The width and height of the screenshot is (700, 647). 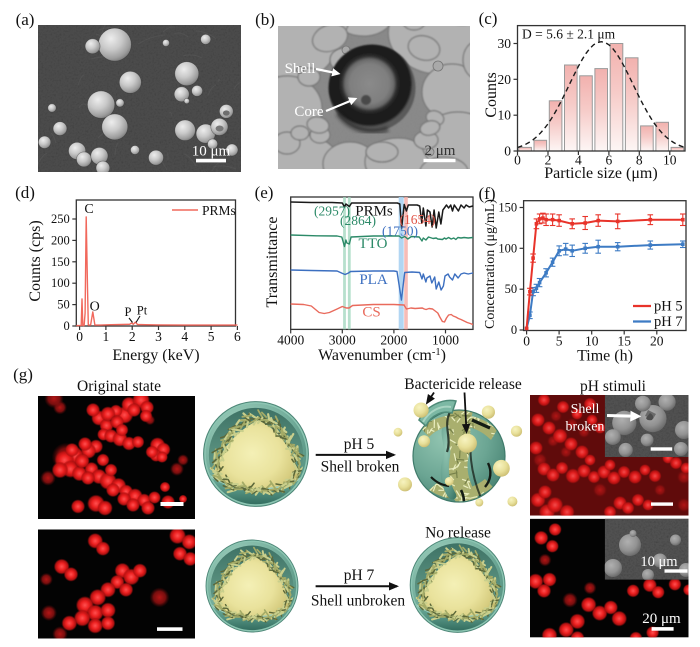 I want to click on svg-text: (a), so click(x=25, y=19).